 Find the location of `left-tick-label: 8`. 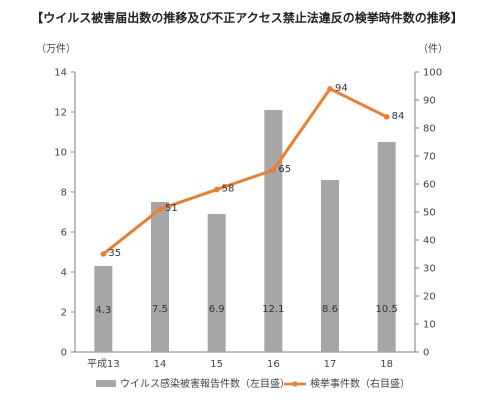

left-tick-label: 8 is located at coordinates (64, 193).